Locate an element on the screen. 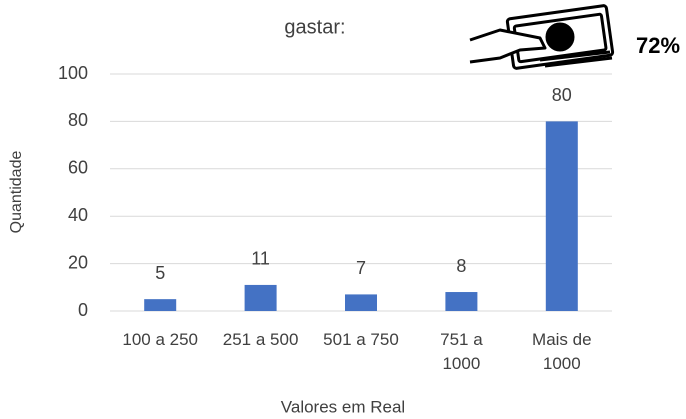 This screenshot has width=686, height=419. y-tick-label: 40 is located at coordinates (78, 215).